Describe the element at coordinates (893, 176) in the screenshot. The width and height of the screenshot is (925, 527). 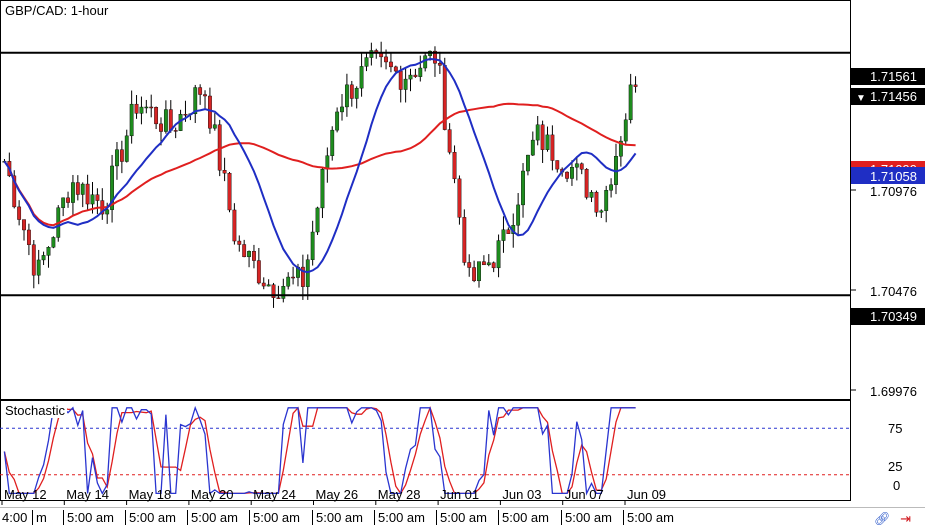
I see `ma-blue-badge: 1.71058` at that location.